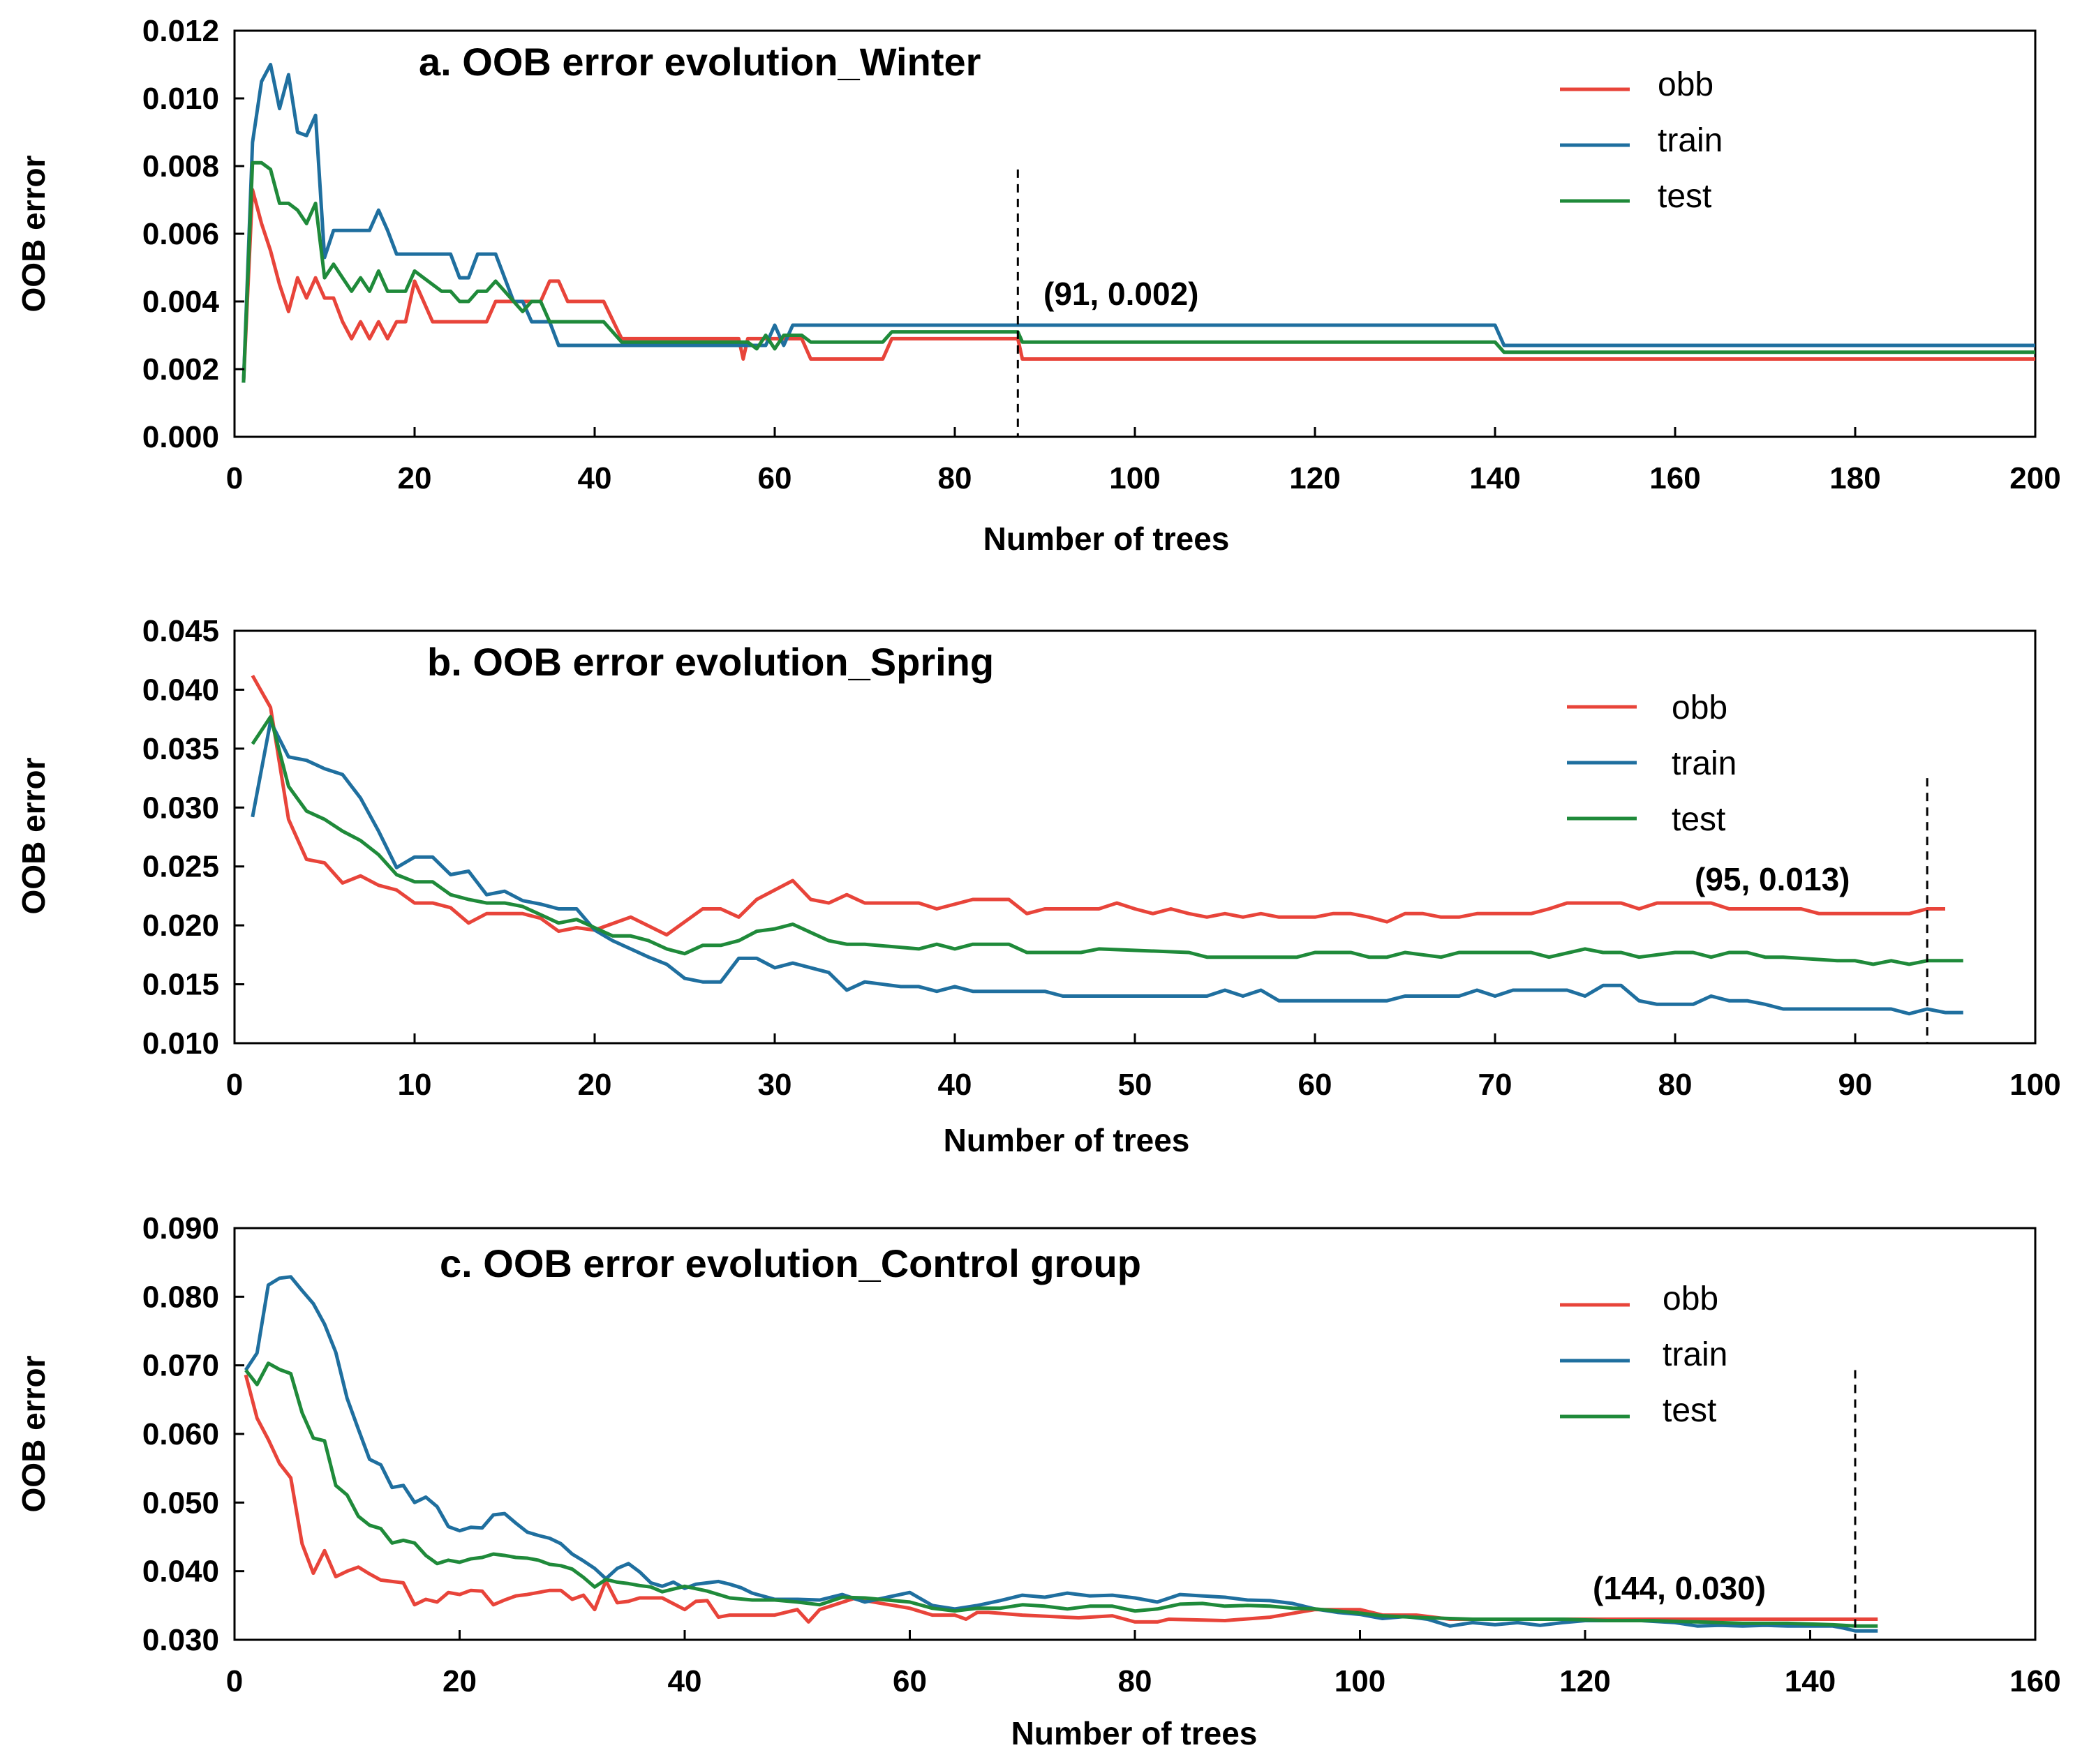 The width and height of the screenshot is (2089, 1764). Describe the element at coordinates (2035, 478) in the screenshot. I see `x-tick-label: 200` at that location.